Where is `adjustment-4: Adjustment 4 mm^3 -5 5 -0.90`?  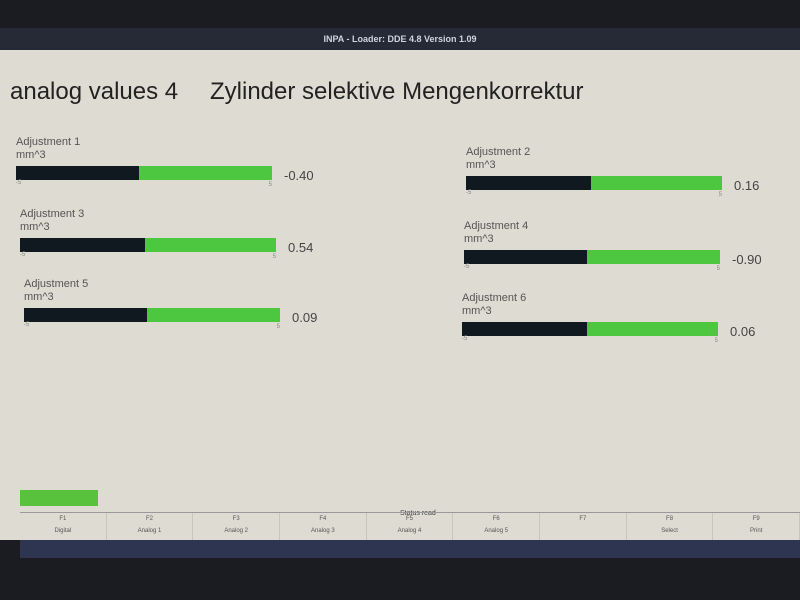 adjustment-4: Adjustment 4 mm^3 -5 5 -0.90 is located at coordinates (614, 247).